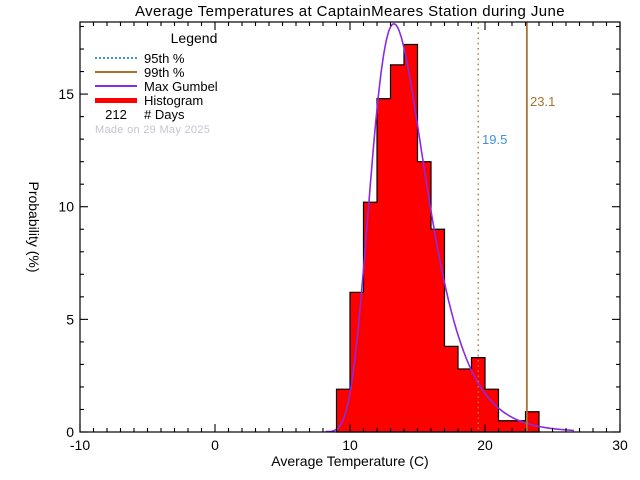 This screenshot has width=640, height=480. Describe the element at coordinates (80, 445) in the screenshot. I see `x-tick-label: -10` at that location.